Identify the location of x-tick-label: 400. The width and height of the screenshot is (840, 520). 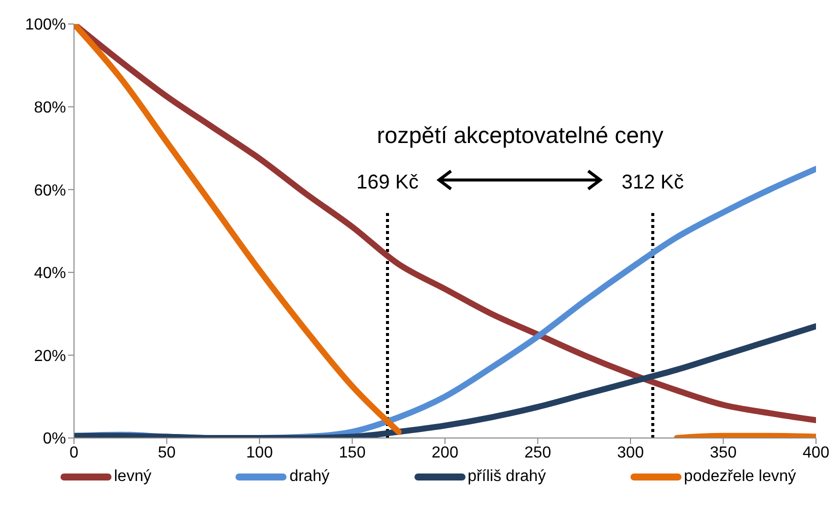
(816, 453).